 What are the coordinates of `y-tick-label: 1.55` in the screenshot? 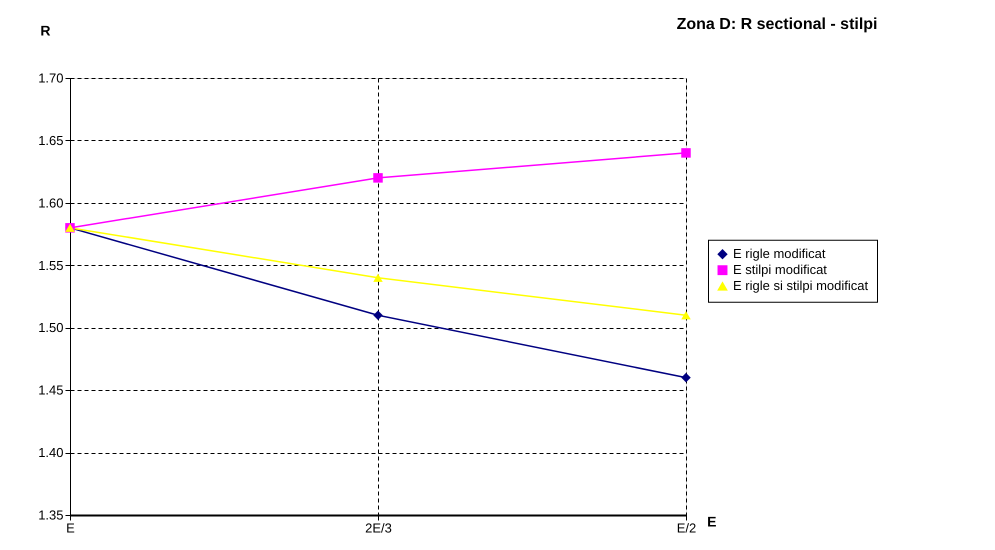 It's located at (51, 265).